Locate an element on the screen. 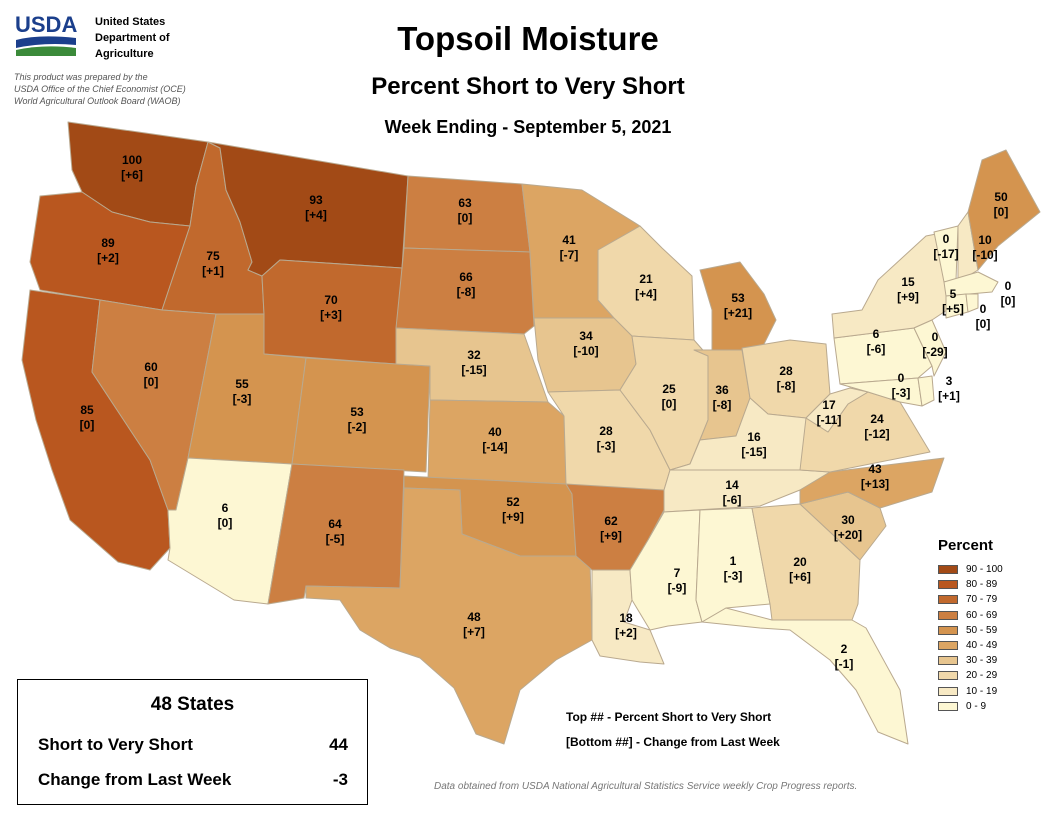 The height and width of the screenshot is (816, 1056). state-value: 64 is located at coordinates (335, 524).